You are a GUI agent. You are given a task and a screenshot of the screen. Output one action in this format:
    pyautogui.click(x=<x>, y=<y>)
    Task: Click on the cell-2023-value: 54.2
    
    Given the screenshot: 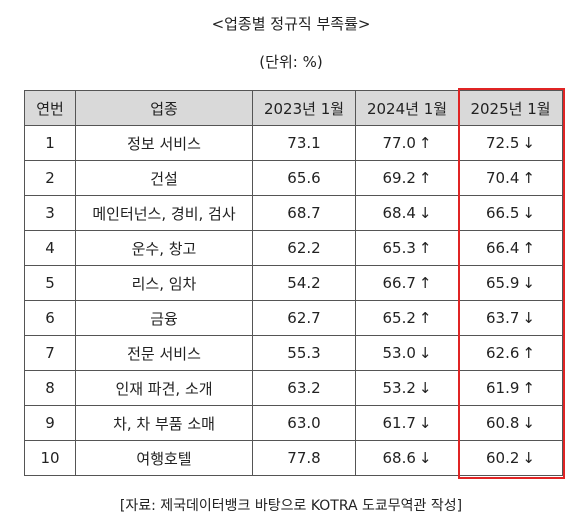 What is the action you would take?
    pyautogui.click(x=304, y=283)
    